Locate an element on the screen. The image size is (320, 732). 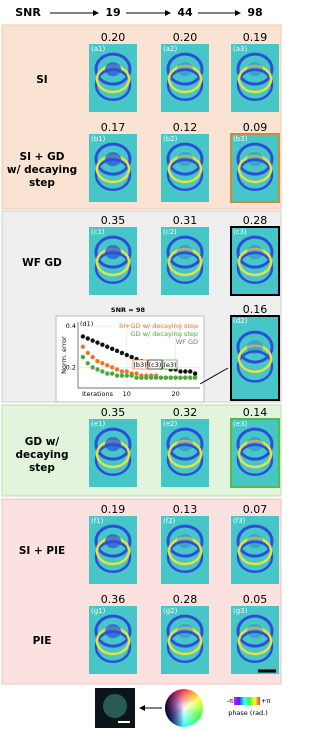
error-value: 0.07 is located at coordinates (255, 509).